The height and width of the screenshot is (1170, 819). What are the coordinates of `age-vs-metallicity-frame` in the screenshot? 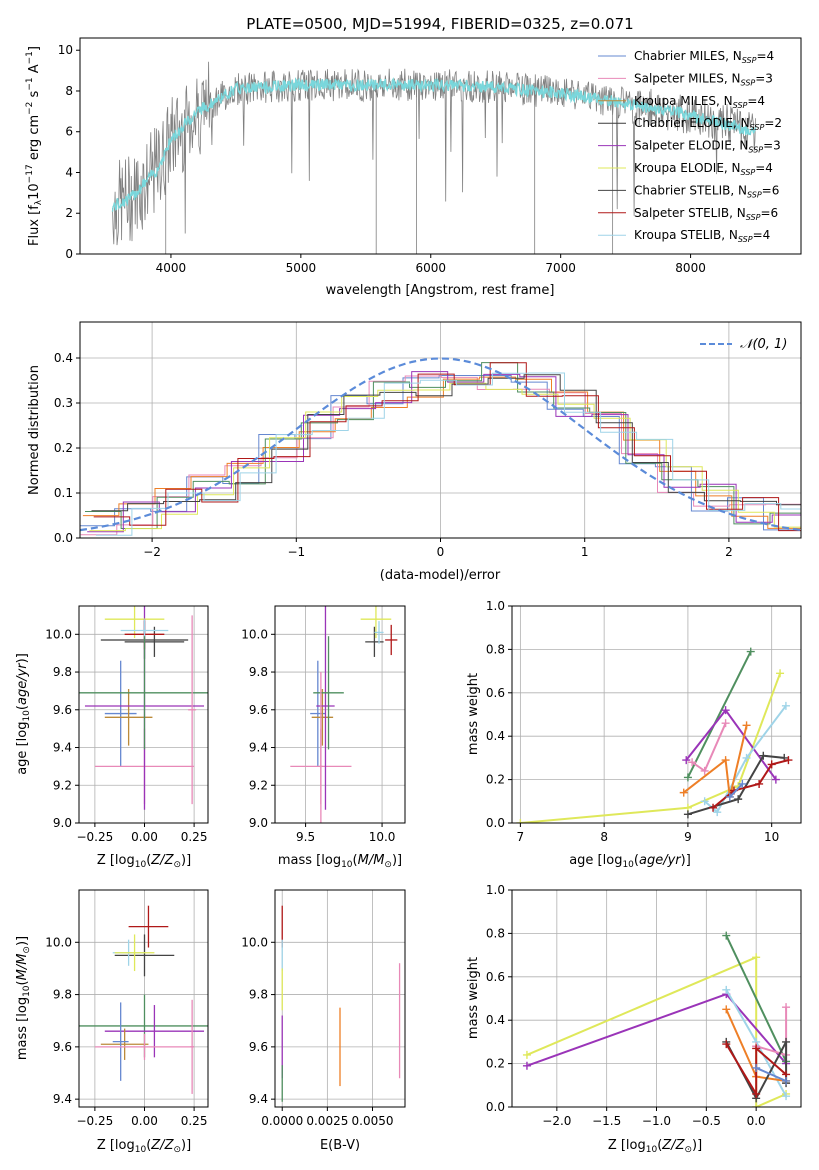 It's located at (143, 714).